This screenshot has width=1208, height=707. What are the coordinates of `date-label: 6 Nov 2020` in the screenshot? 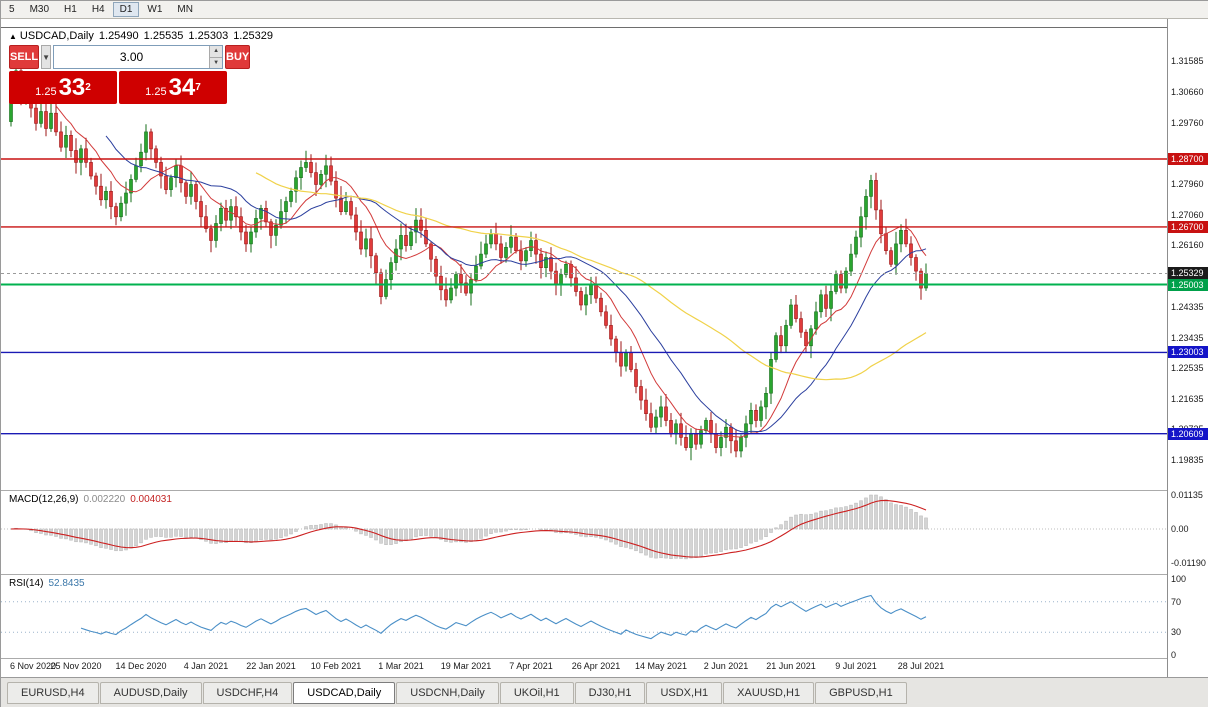 It's located at (33, 666).